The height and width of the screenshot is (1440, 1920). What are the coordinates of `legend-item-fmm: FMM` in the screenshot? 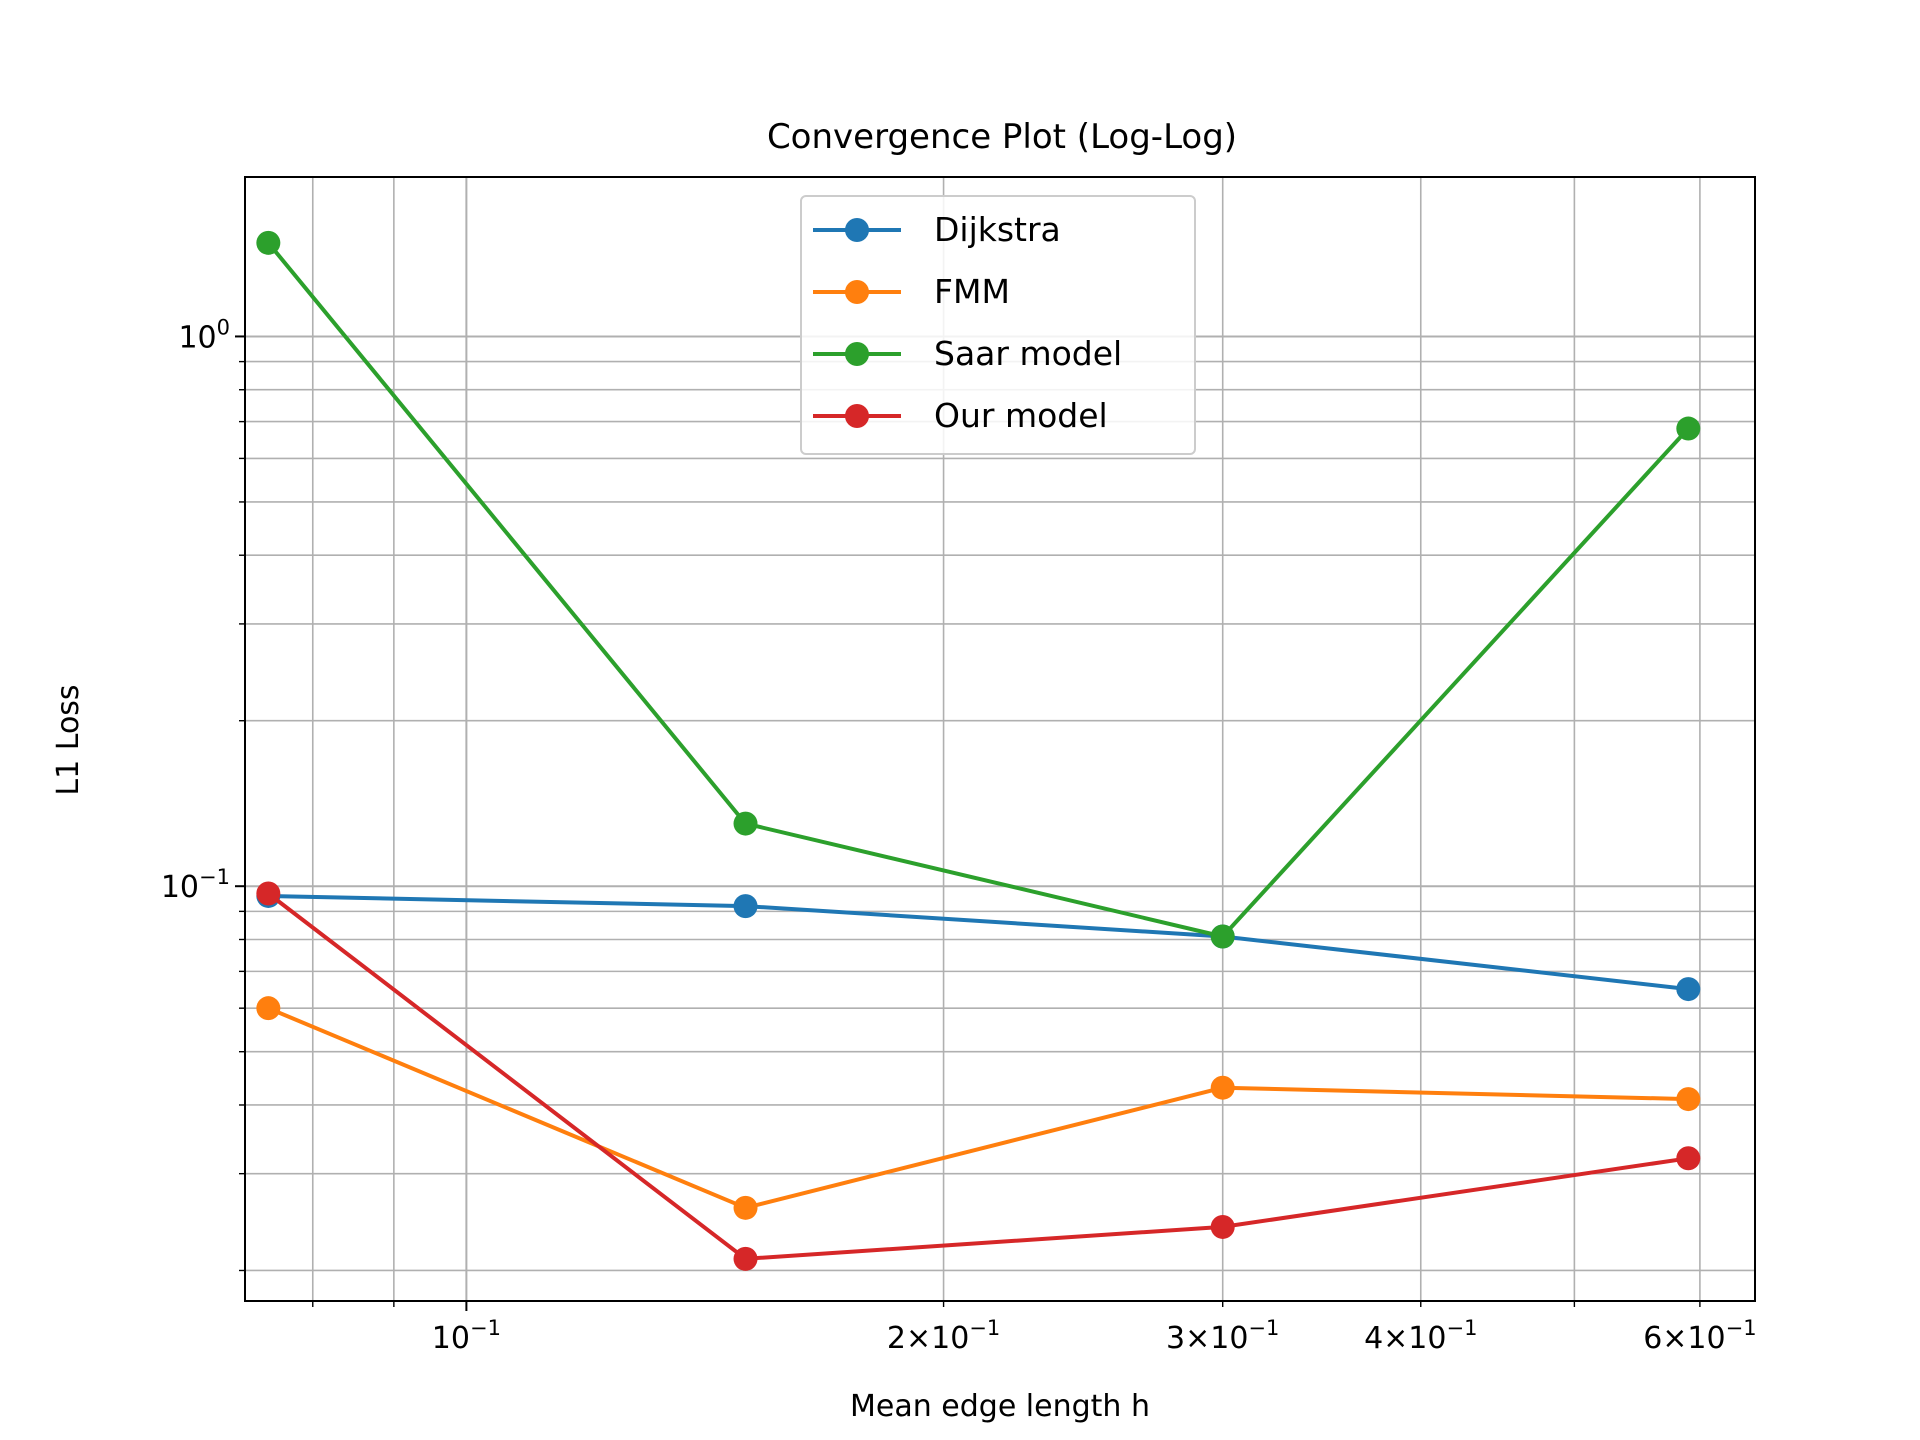 It's located at (911, 291).